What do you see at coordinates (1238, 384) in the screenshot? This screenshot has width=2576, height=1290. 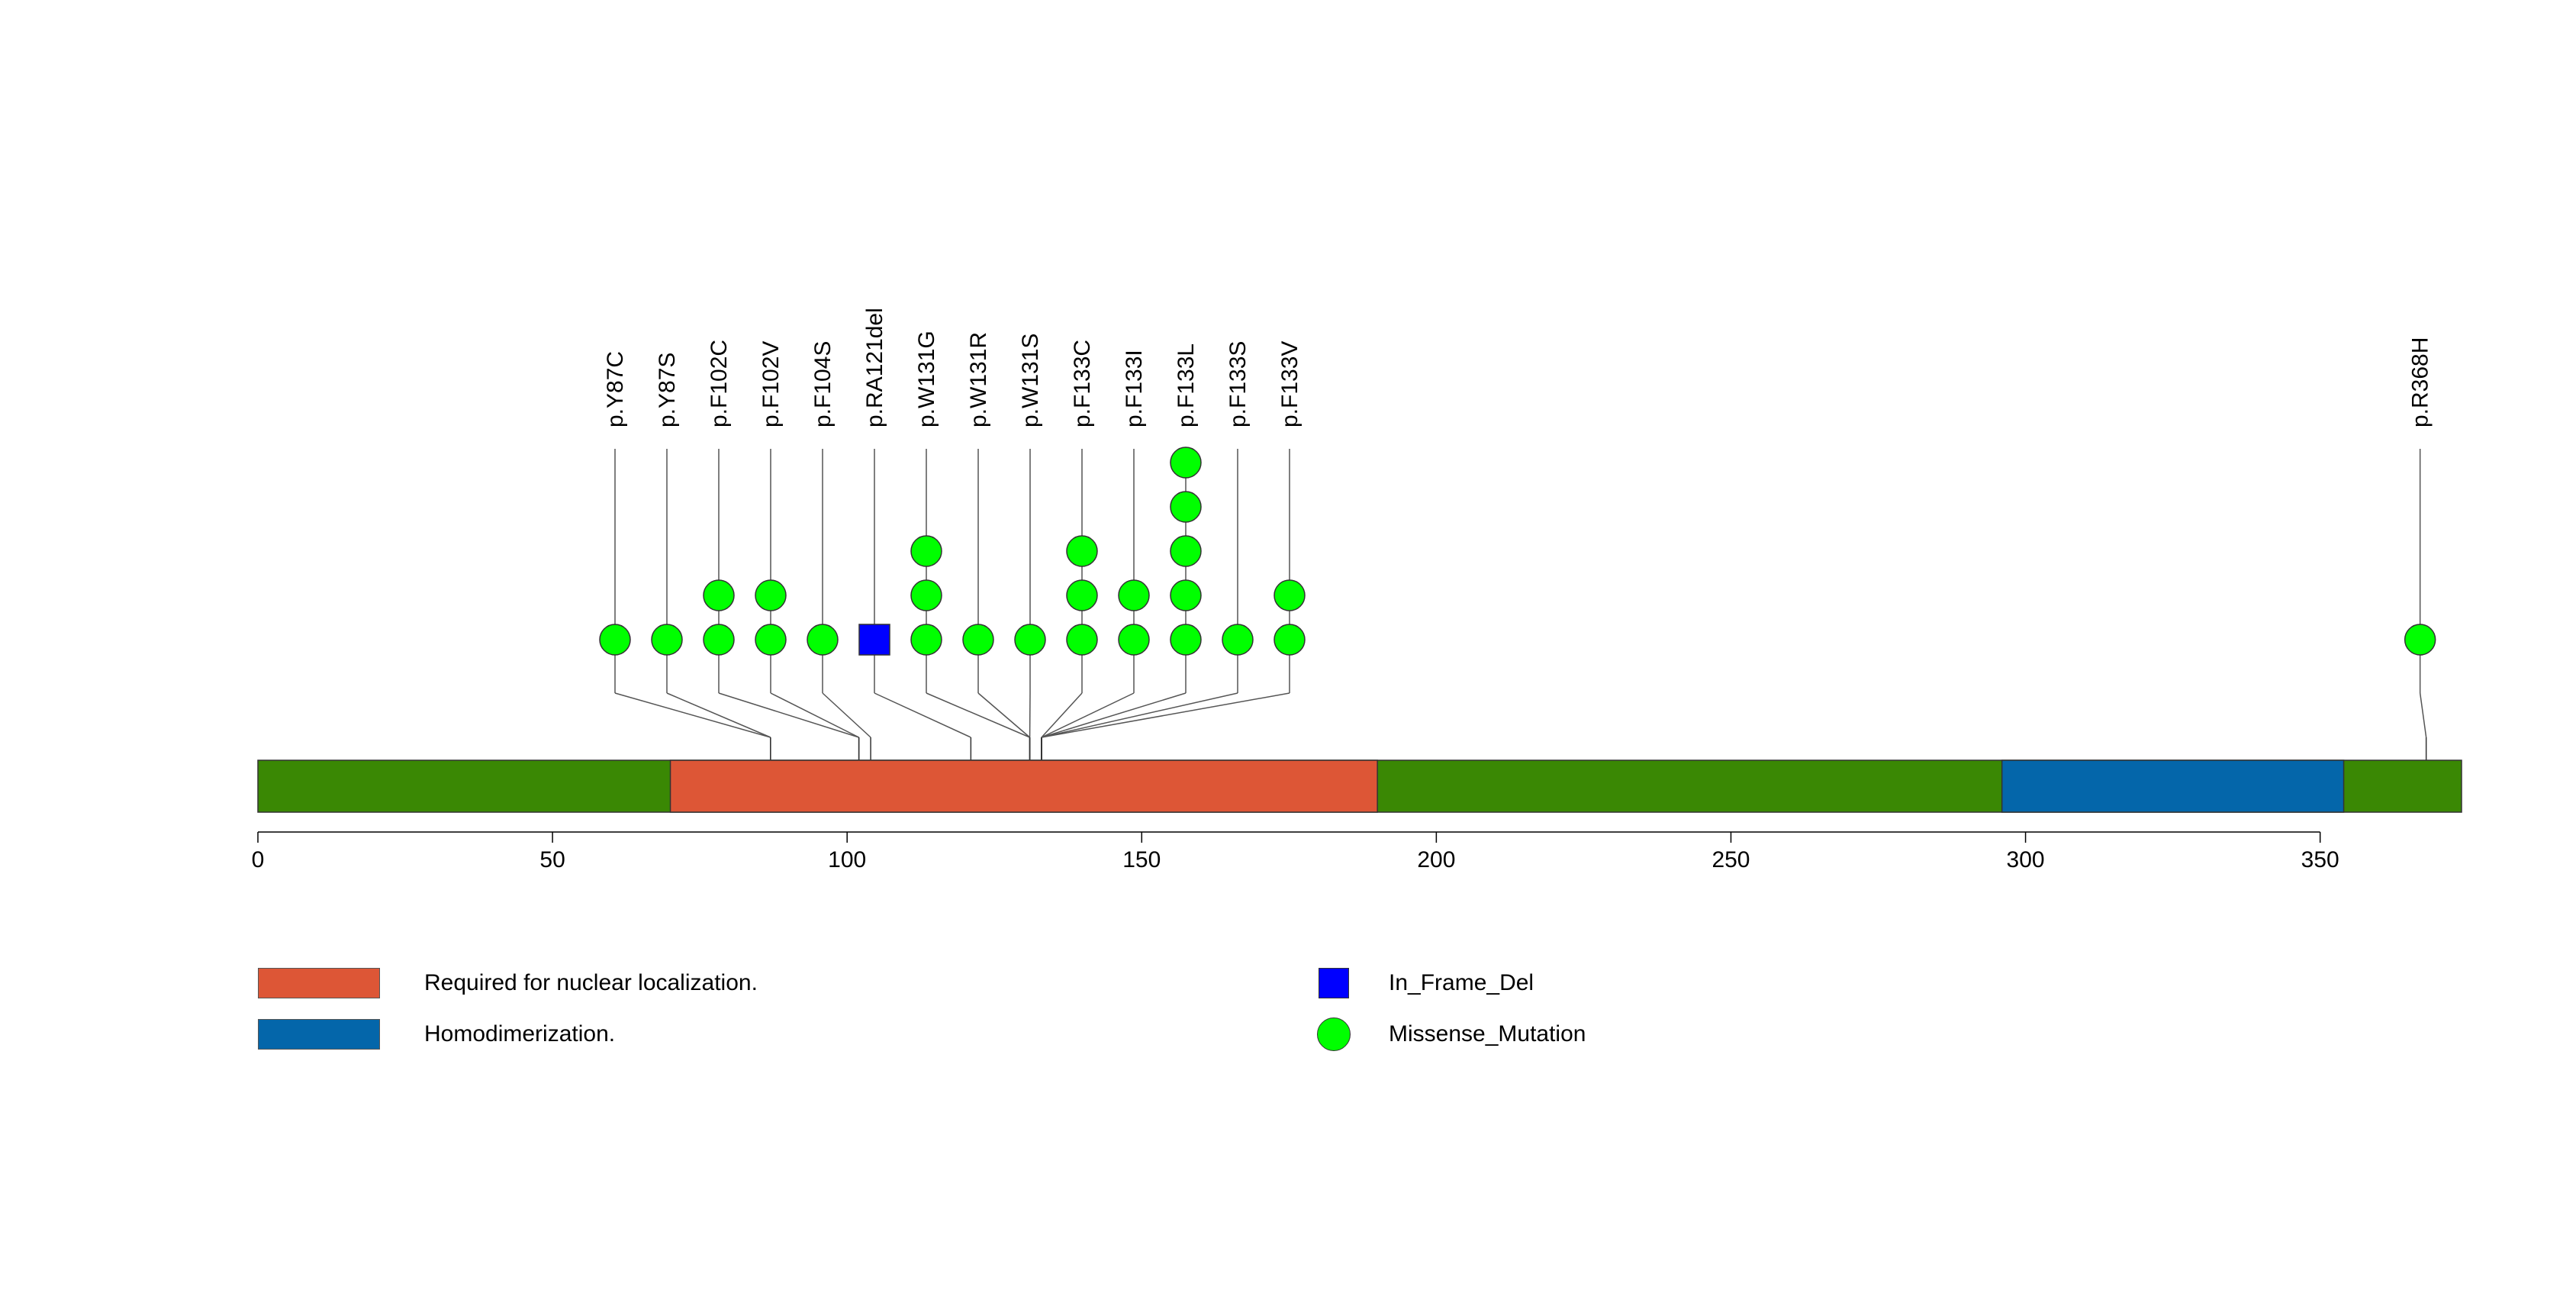 I see `mutation-label: p.F133S` at bounding box center [1238, 384].